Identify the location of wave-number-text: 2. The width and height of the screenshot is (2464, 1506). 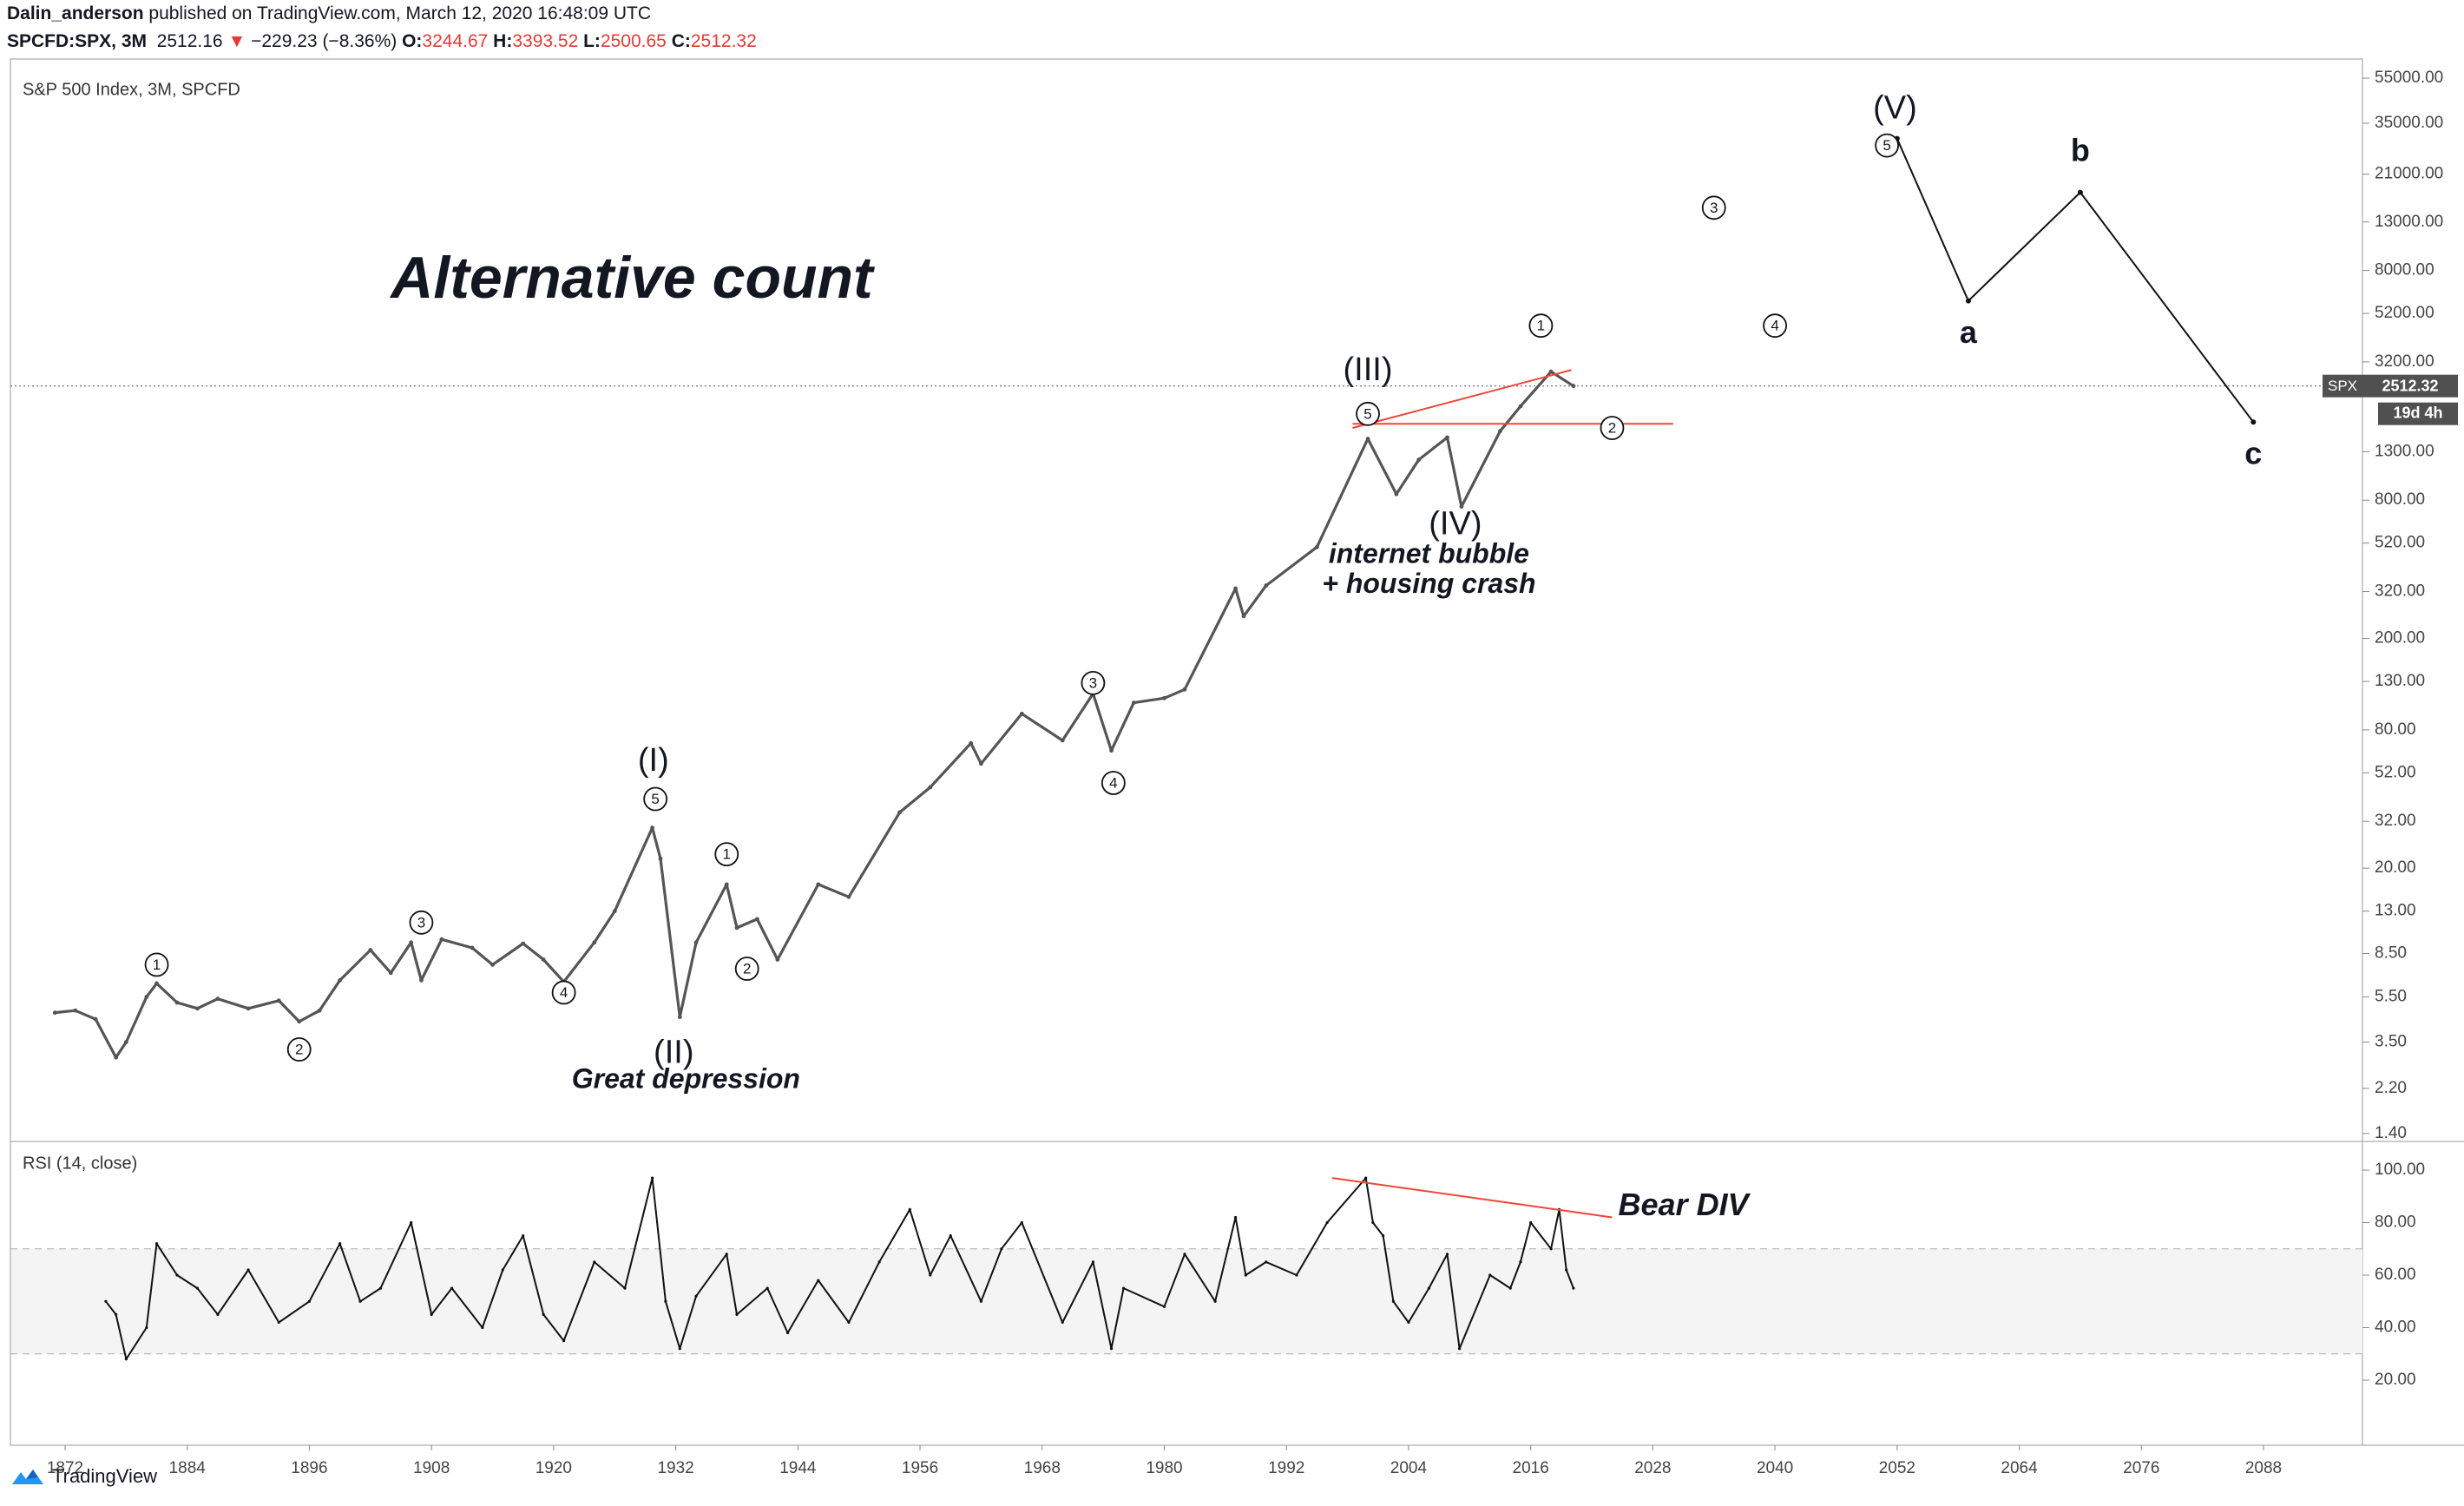
(747, 969).